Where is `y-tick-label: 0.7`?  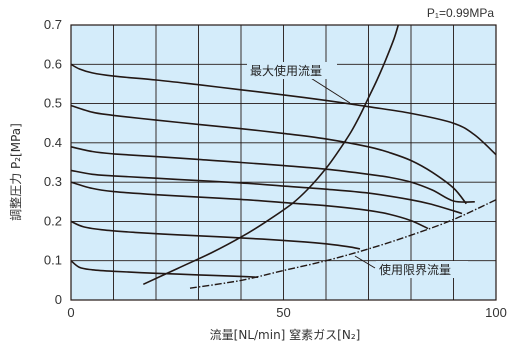
y-tick-label: 0.7 is located at coordinates (53, 24).